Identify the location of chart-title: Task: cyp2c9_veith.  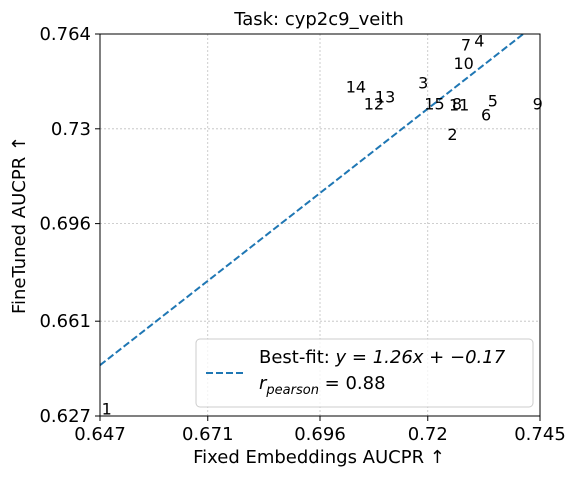
(318, 19).